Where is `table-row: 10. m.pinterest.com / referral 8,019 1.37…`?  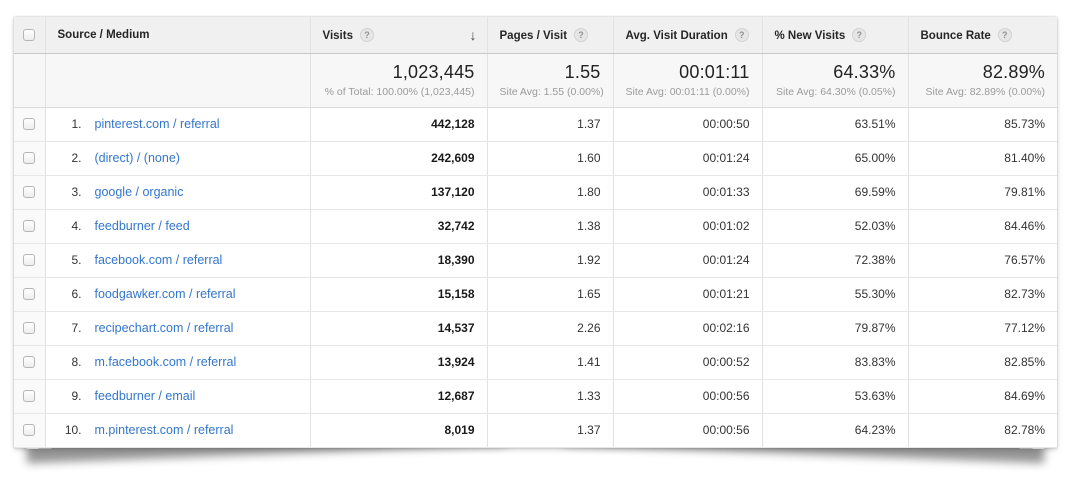 table-row: 10. m.pinterest.com / referral 8,019 1.37… is located at coordinates (535, 430).